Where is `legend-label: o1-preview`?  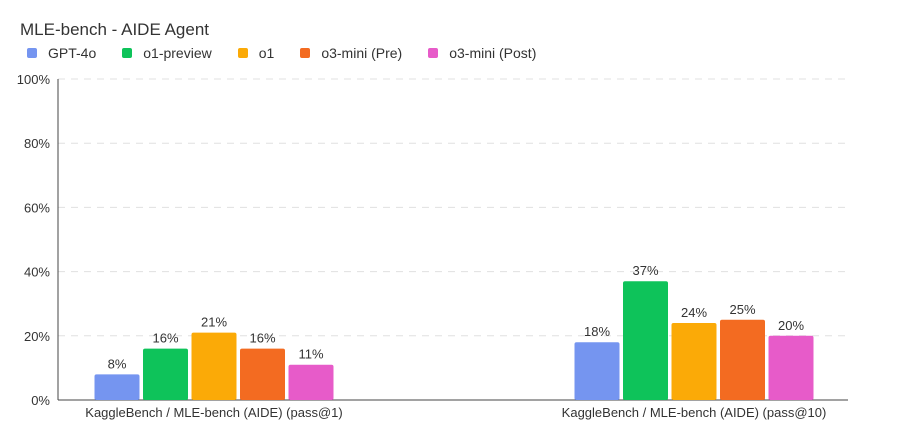
legend-label: o1-preview is located at coordinates (177, 53).